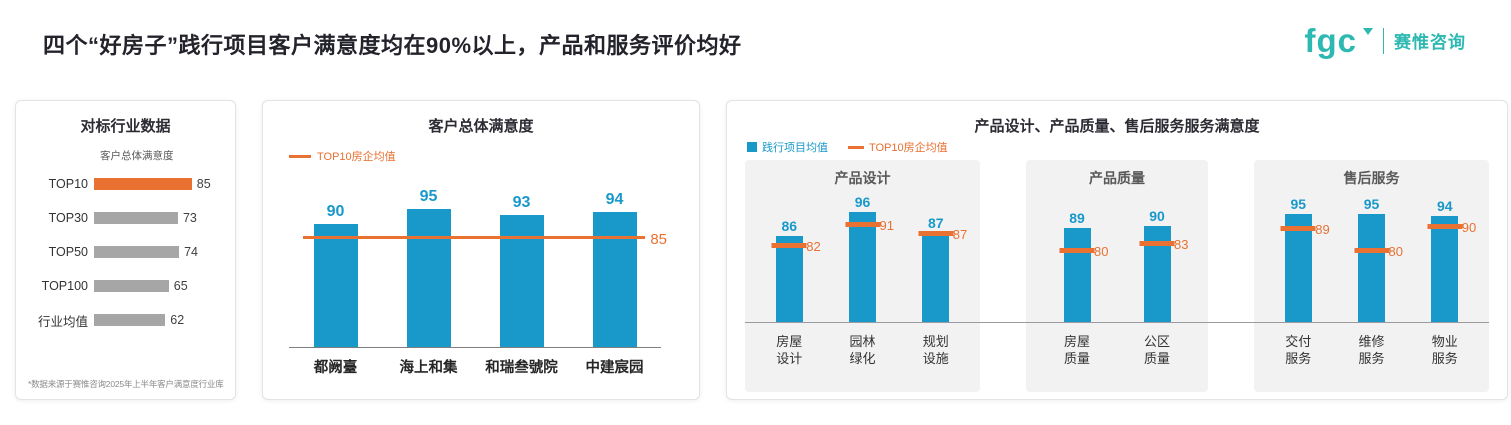 The image size is (1511, 425). I want to click on group-chart: 89 80 90 83, so click(1117, 258).